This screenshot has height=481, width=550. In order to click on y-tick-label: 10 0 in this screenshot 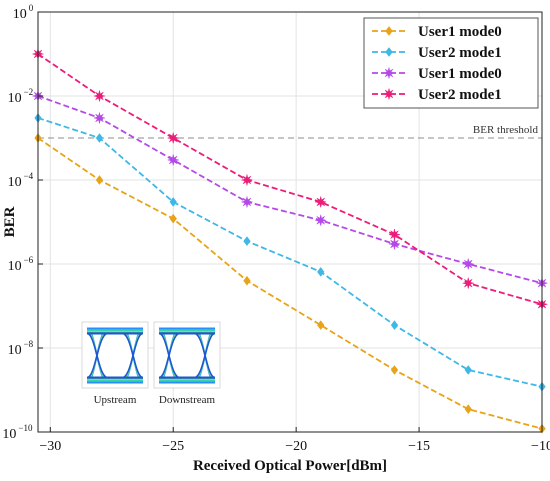, I will do `click(23, 12)`.